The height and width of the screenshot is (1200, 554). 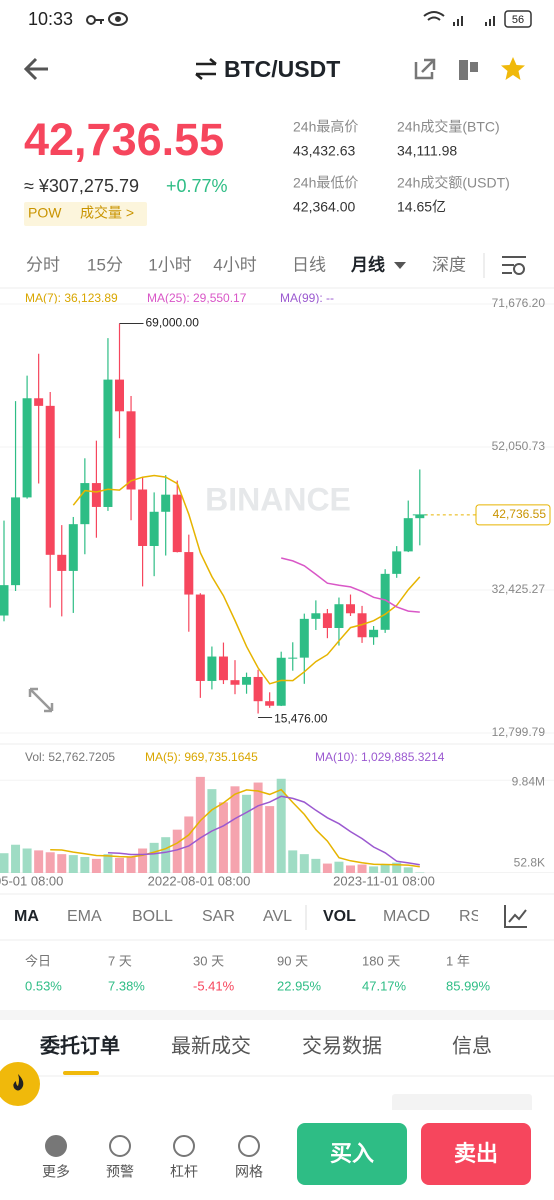 I want to click on sell-button, so click(x=476, y=1154).